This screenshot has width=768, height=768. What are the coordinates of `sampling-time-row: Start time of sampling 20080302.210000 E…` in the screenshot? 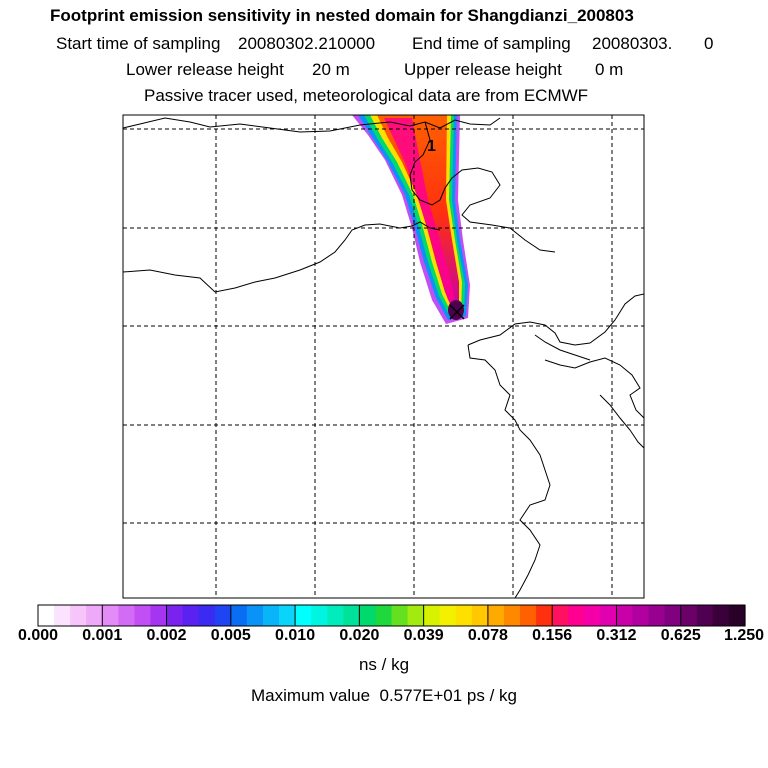 It's located at (384, 44).